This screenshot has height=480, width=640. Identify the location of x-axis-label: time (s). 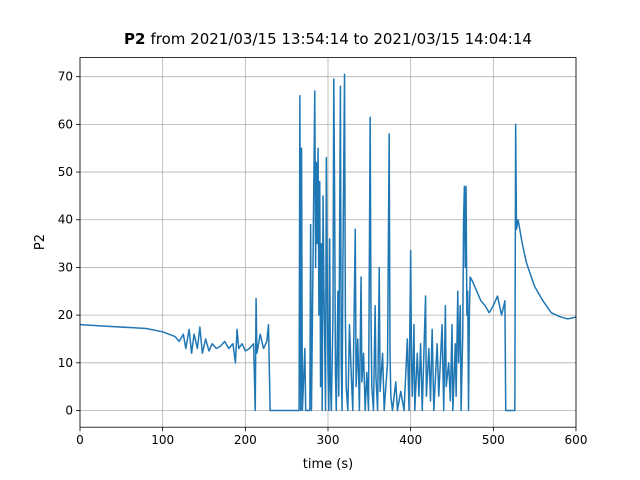
(328, 464).